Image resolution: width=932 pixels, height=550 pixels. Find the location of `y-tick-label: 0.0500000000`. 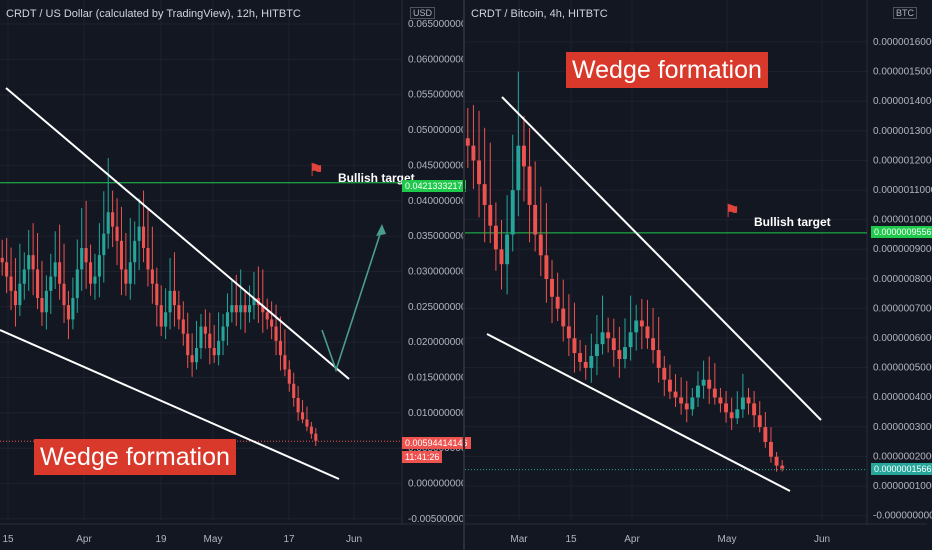

y-tick-label: 0.0500000000 is located at coordinates (436, 130).